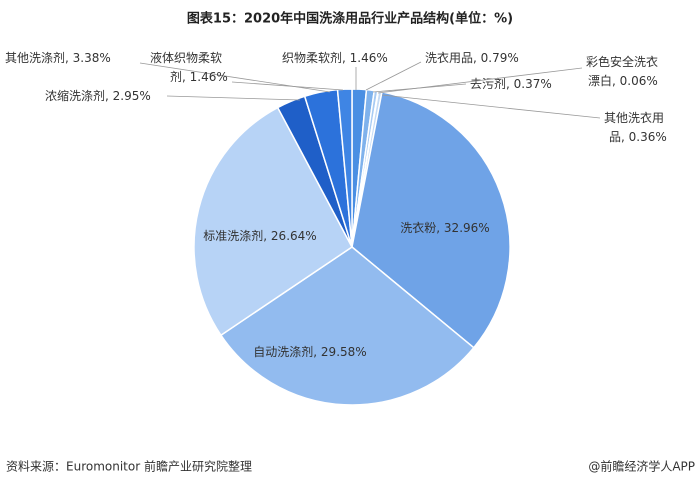 The image size is (700, 489). I want to click on data-label: 其他洗涤剂, 3.38%, so click(58, 57).